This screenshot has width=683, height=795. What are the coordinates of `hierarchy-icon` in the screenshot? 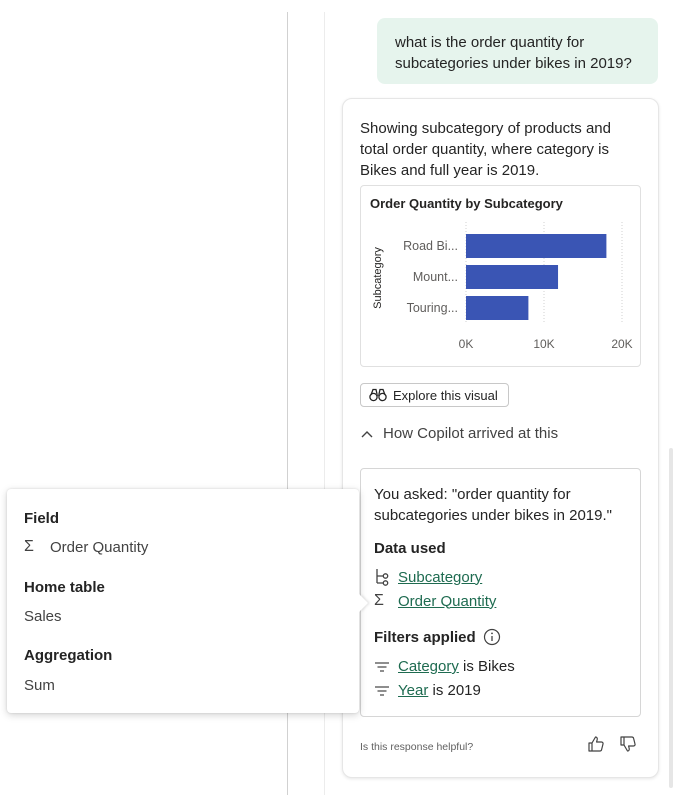 It's located at (386, 577).